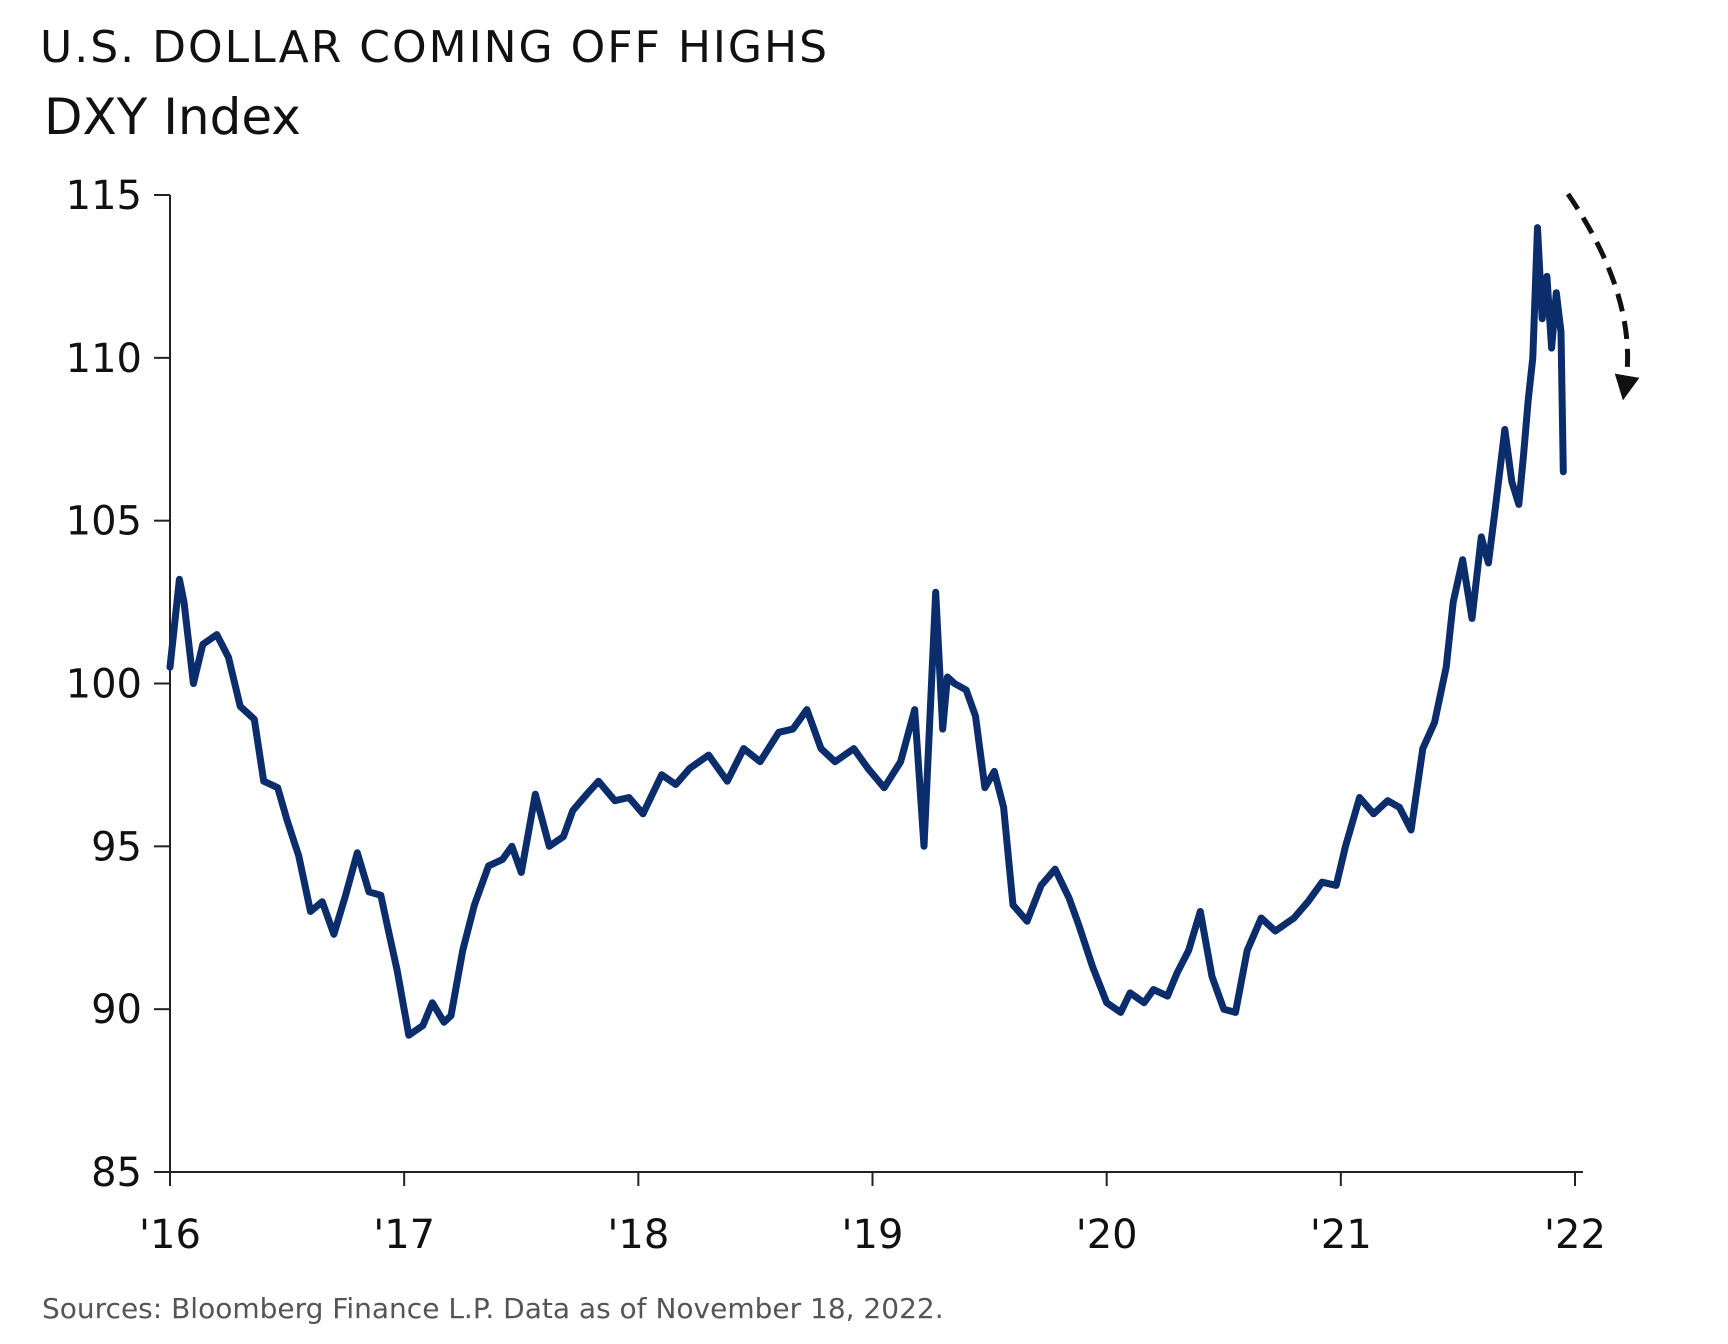  I want to click on x-ticks: '16 '17 '18 '19 '20 '21 '22, so click(872, 1215).